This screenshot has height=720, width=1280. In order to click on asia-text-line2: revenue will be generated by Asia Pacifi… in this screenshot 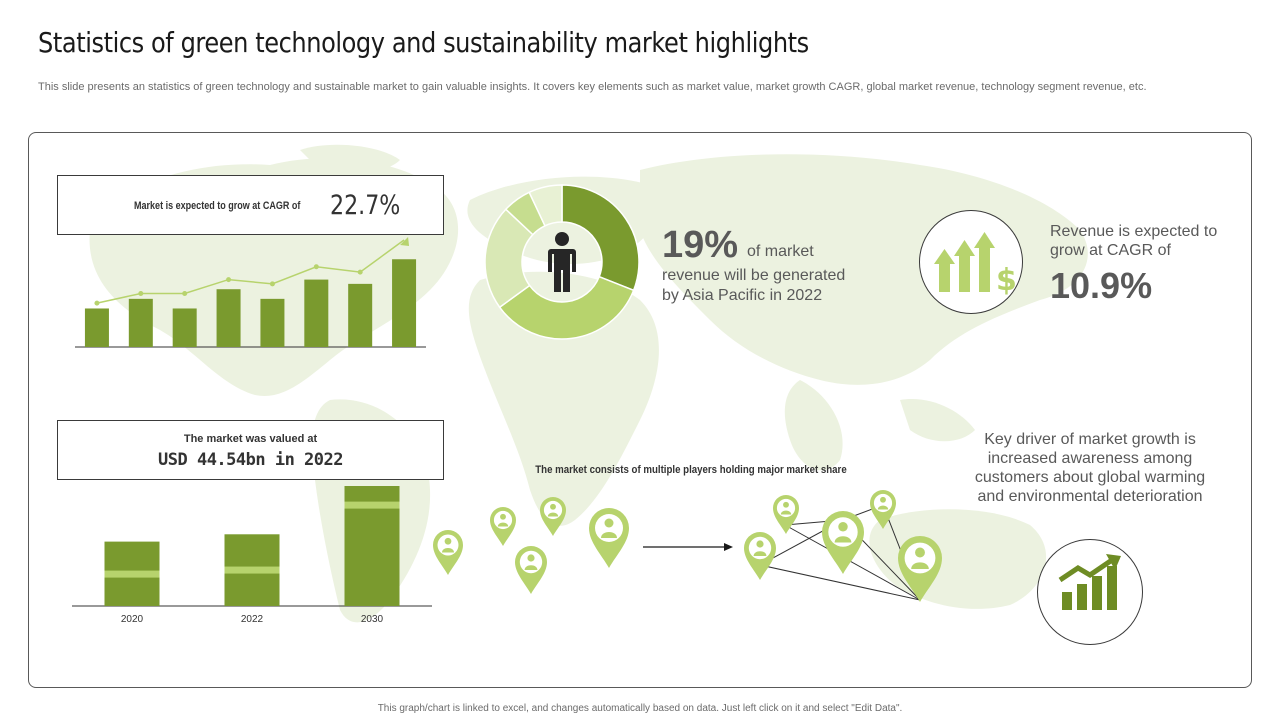, I will do `click(754, 285)`.